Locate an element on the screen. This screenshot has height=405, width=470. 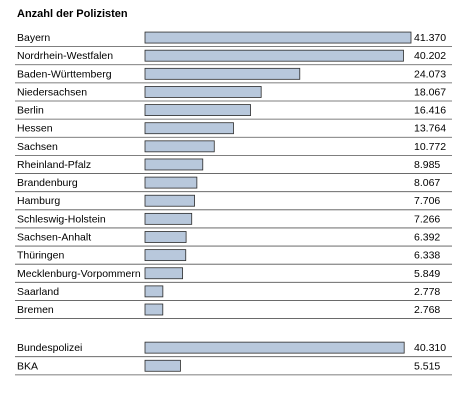
data-label: 8.985 is located at coordinates (427, 165).